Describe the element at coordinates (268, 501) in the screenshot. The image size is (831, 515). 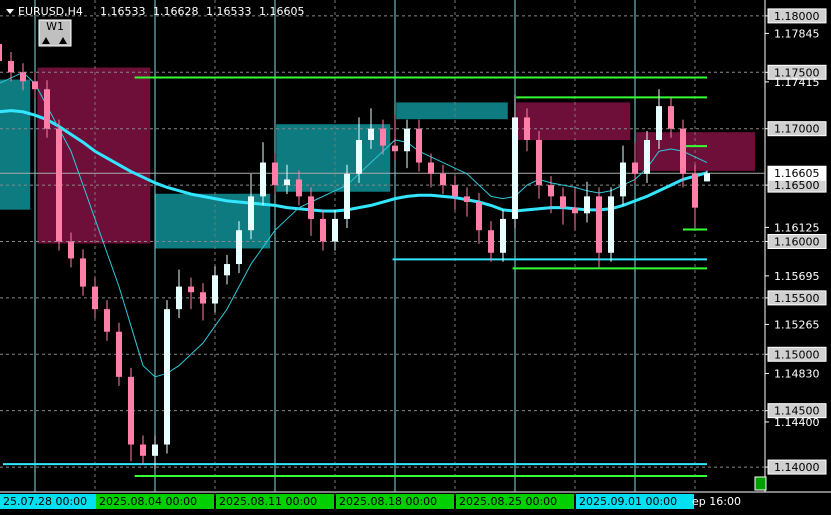
I see `x-tick-label: 2025.08.11 00:00` at that location.